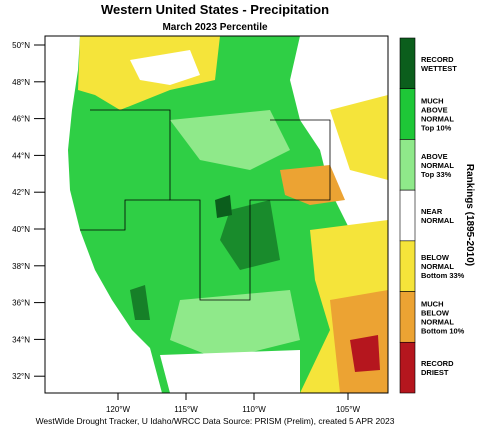 This screenshot has width=480, height=432. What do you see at coordinates (21, 192) in the screenshot?
I see `lat-label: 42°N` at bounding box center [21, 192].